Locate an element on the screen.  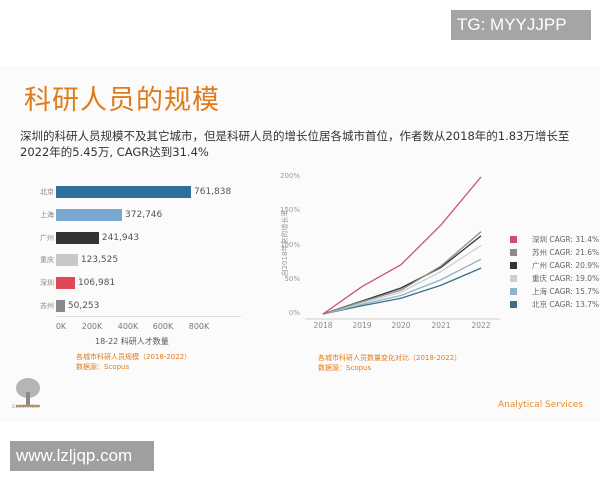
line-series-广州 is located at coordinates (402, 275).